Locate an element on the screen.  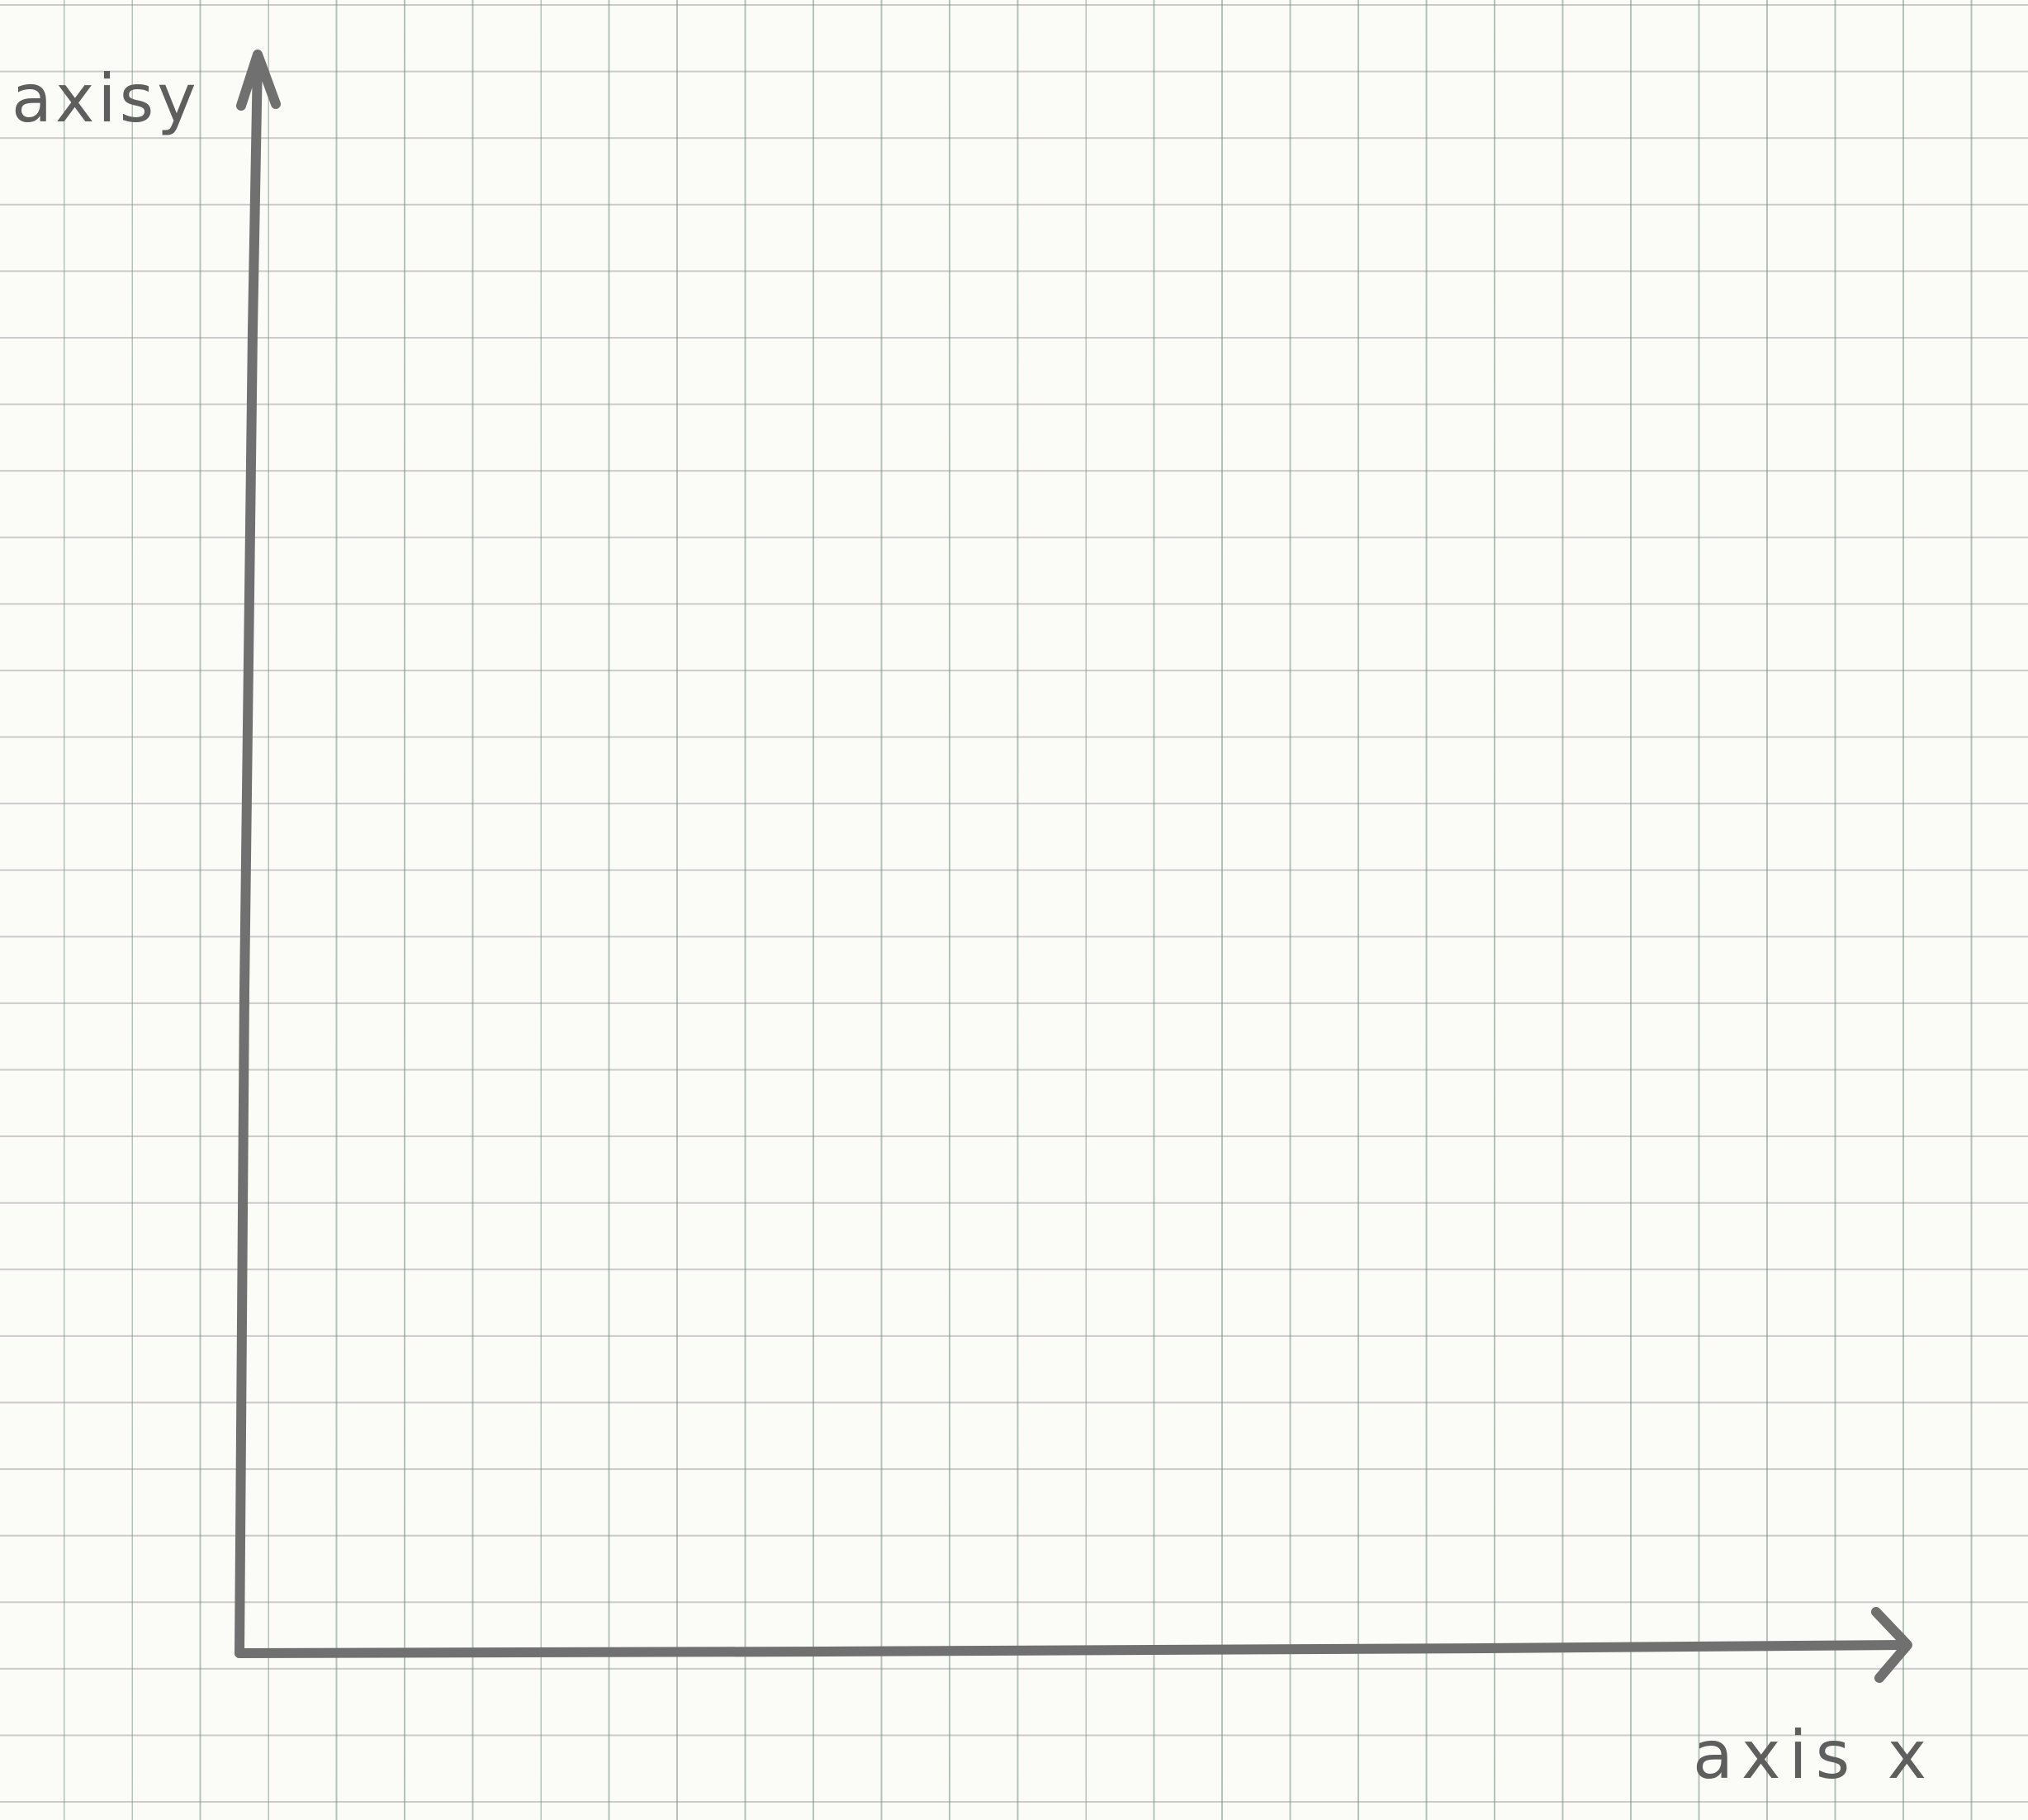
y-axis-label: axisy is located at coordinates (106, 98).